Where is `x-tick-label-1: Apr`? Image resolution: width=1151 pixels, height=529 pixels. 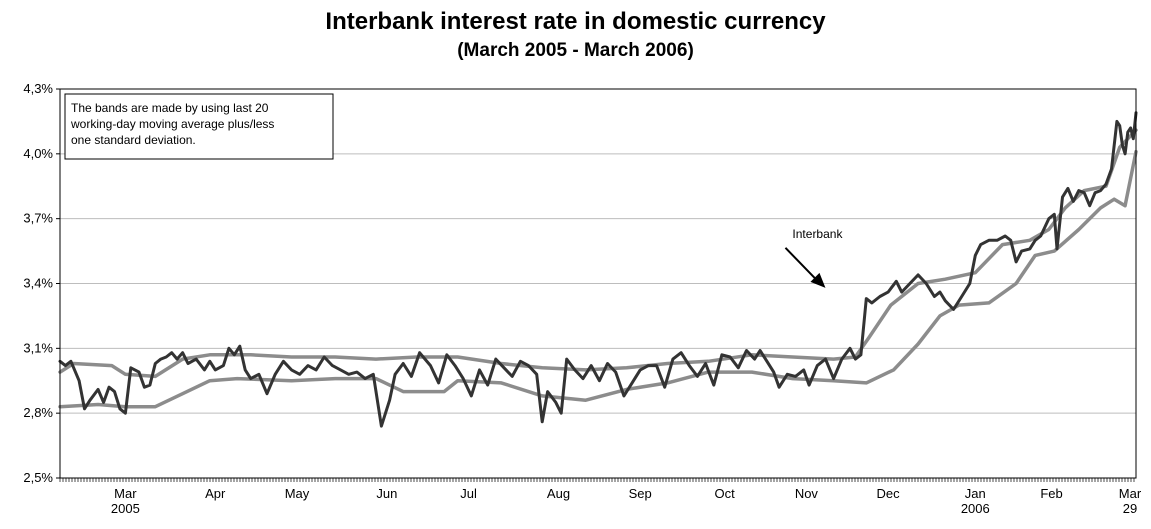
x-tick-label-1: Apr is located at coordinates (215, 493).